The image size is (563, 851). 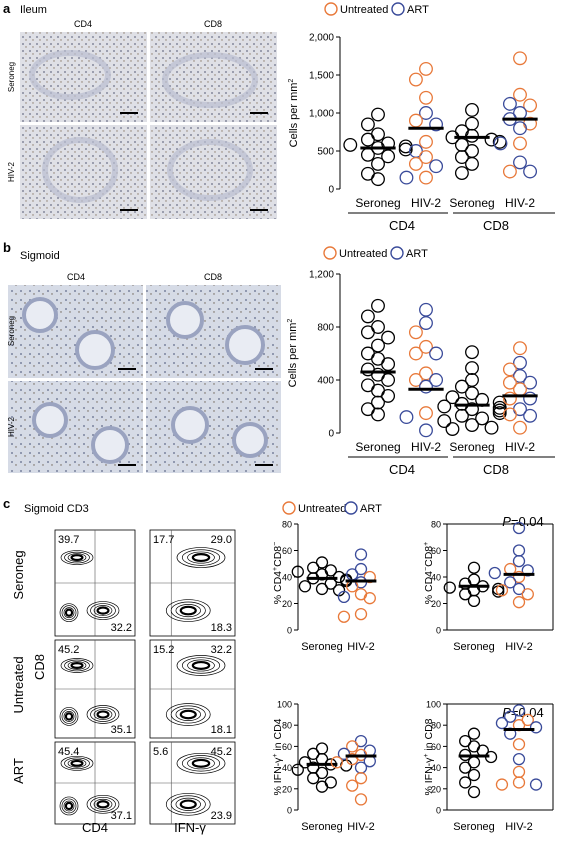 I want to click on quadrant-percent: 45.2, so click(x=221, y=752).